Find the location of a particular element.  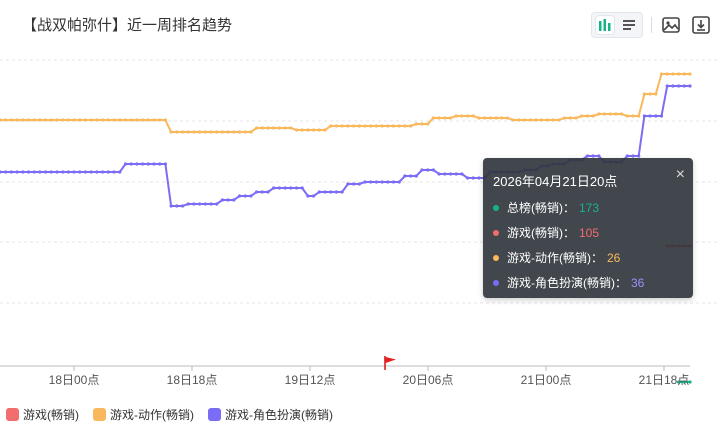

legend-item-rpg: 游戏-角色扮演(畅销) is located at coordinates (270, 414).